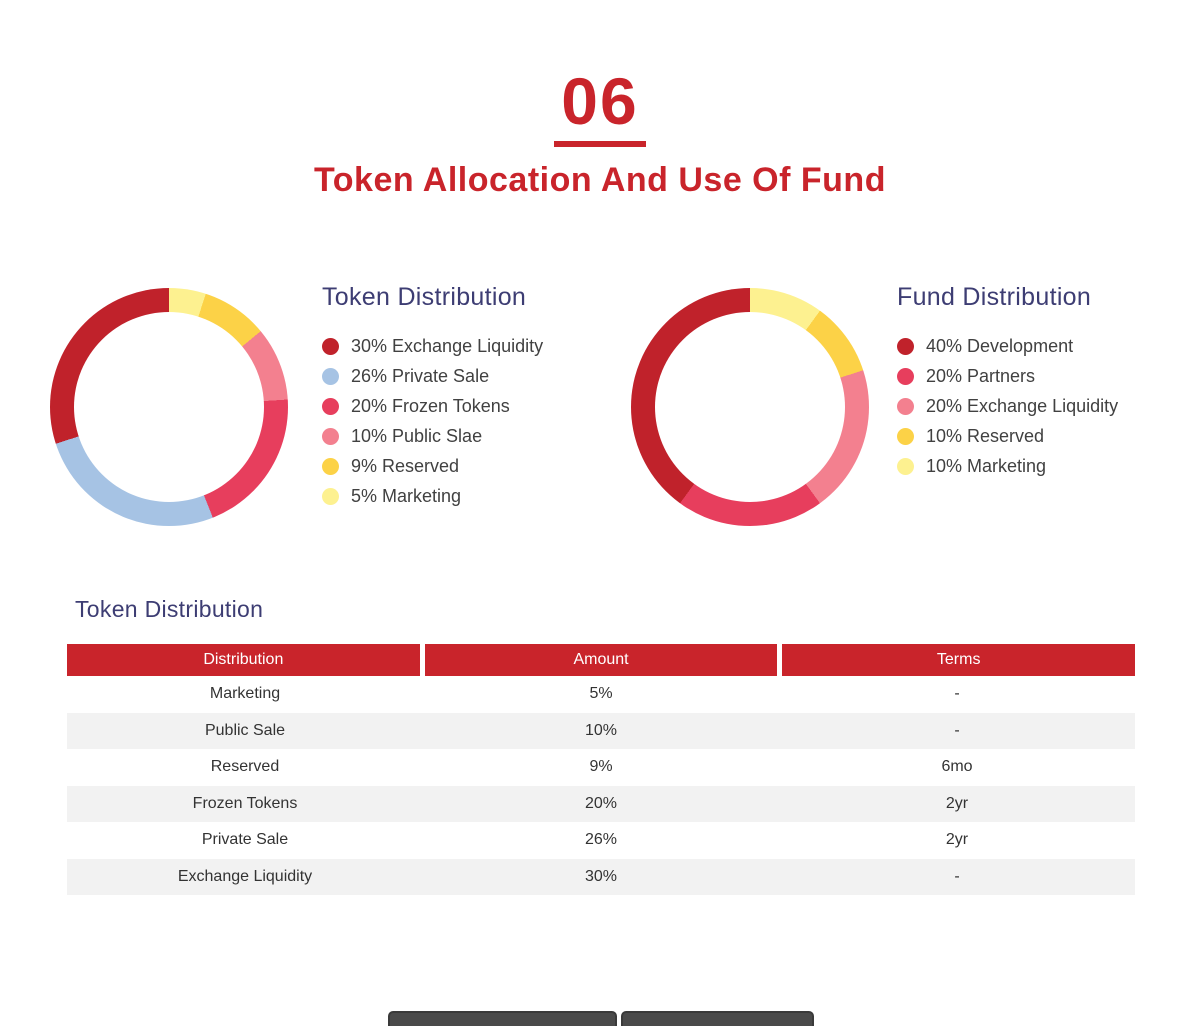  I want to click on table-cell: 26%, so click(601, 840).